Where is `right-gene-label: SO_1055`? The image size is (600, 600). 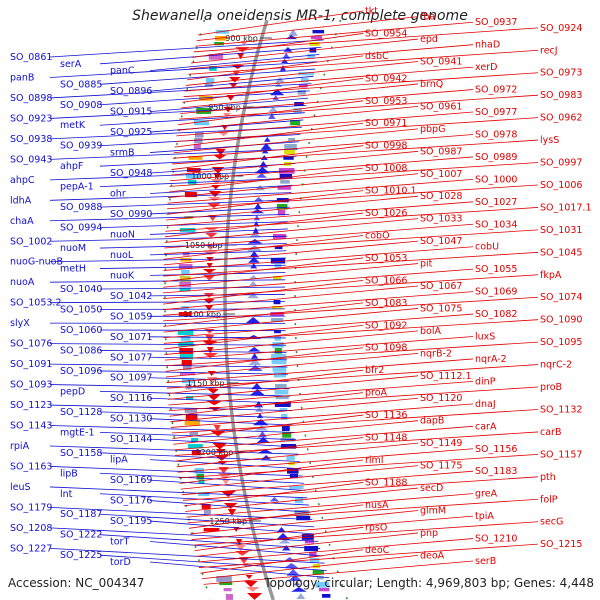
right-gene-label: SO_1055 is located at coordinates (496, 269).